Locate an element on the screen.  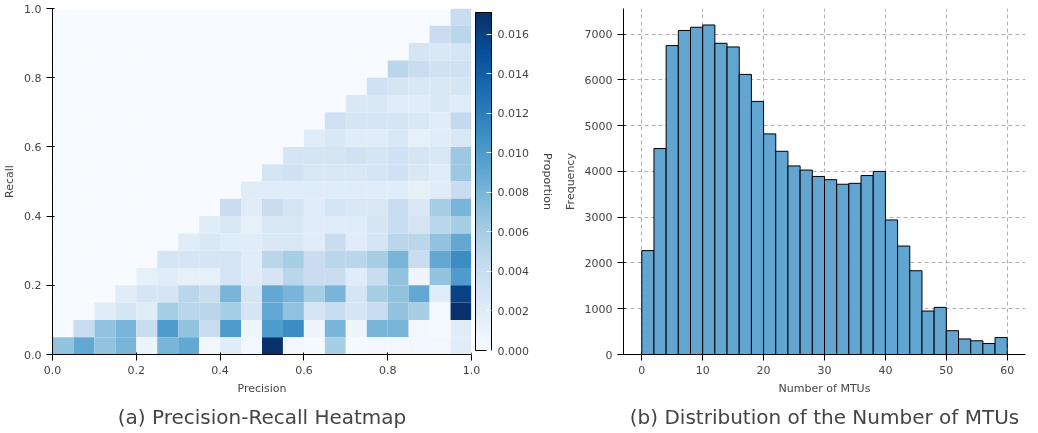
y-axis-title: Recall is located at coordinates (10, 181).